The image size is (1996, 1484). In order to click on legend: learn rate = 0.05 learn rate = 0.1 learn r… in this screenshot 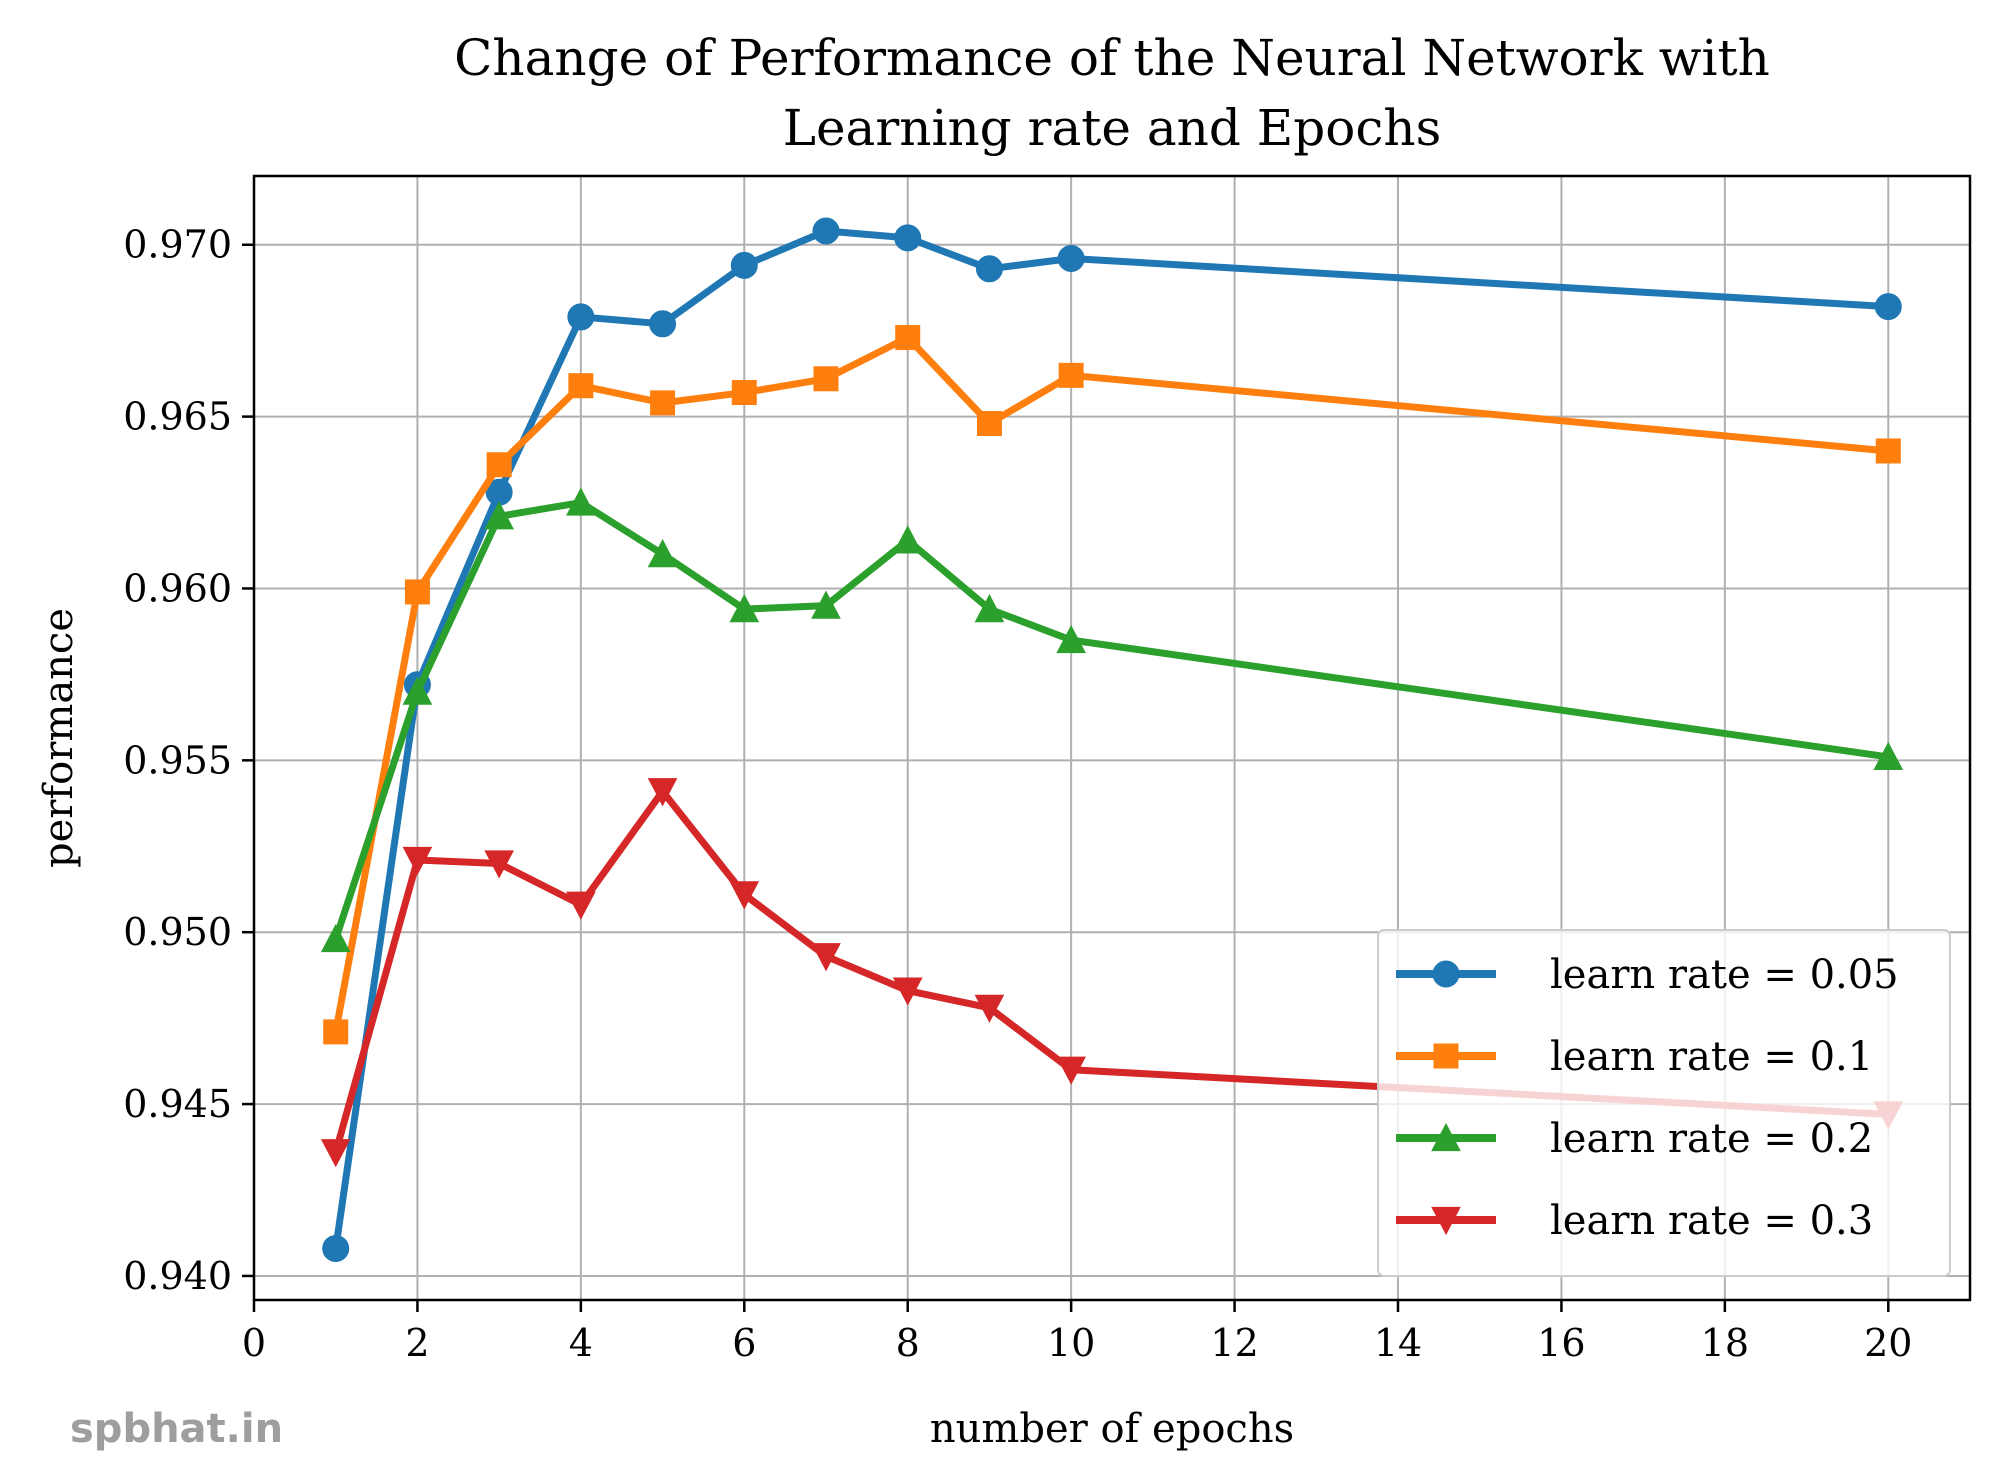, I will do `click(1664, 1103)`.